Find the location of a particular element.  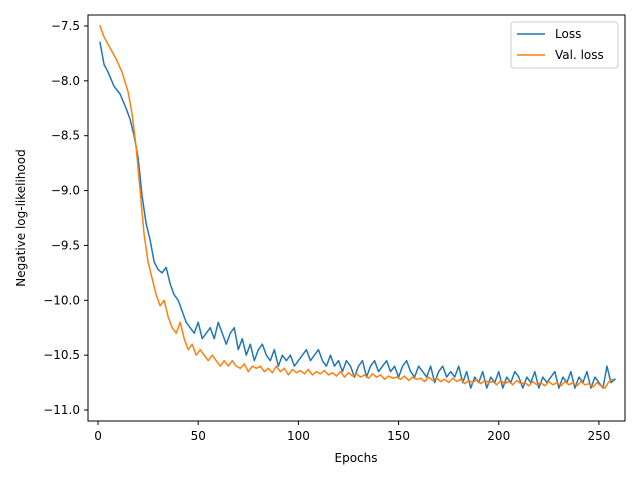

y-axis-label: Negative log-likelihood is located at coordinates (21, 217).